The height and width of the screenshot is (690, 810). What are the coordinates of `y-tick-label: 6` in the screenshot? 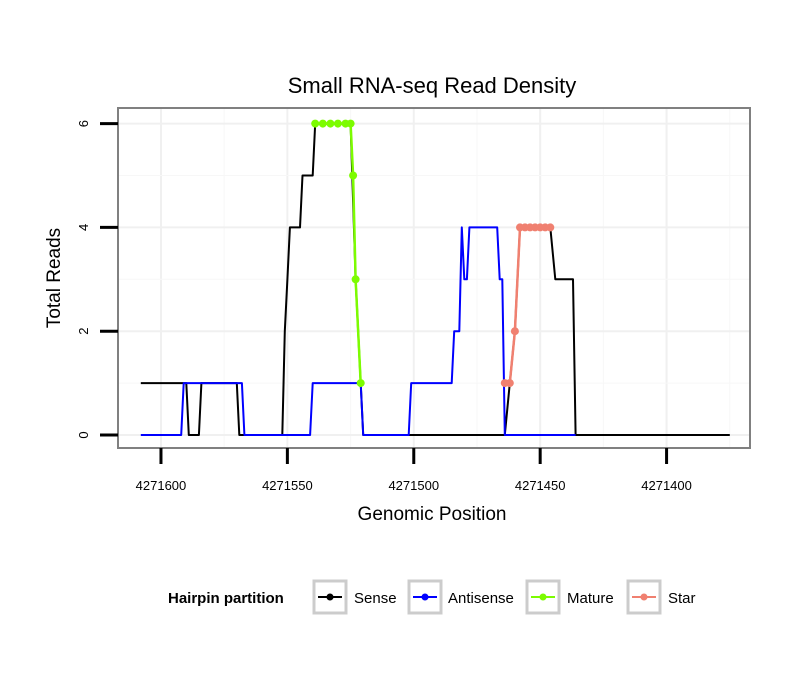 It's located at (83, 123).